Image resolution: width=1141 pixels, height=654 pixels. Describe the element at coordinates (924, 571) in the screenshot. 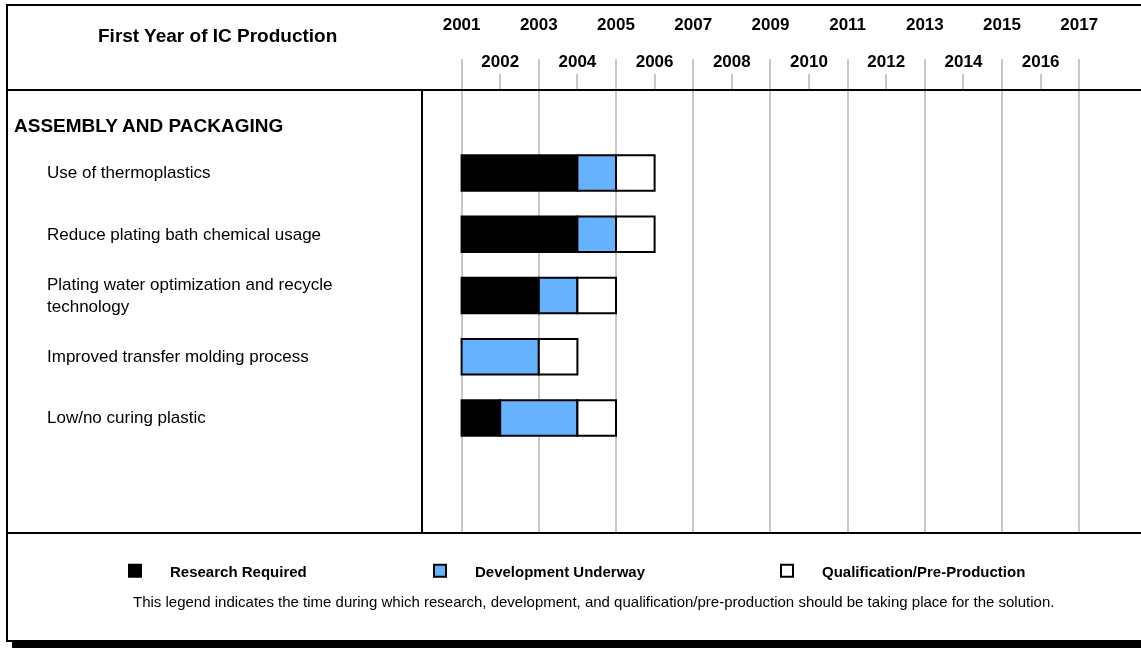

I see `legend-label: Qualification/Pre-Production` at that location.